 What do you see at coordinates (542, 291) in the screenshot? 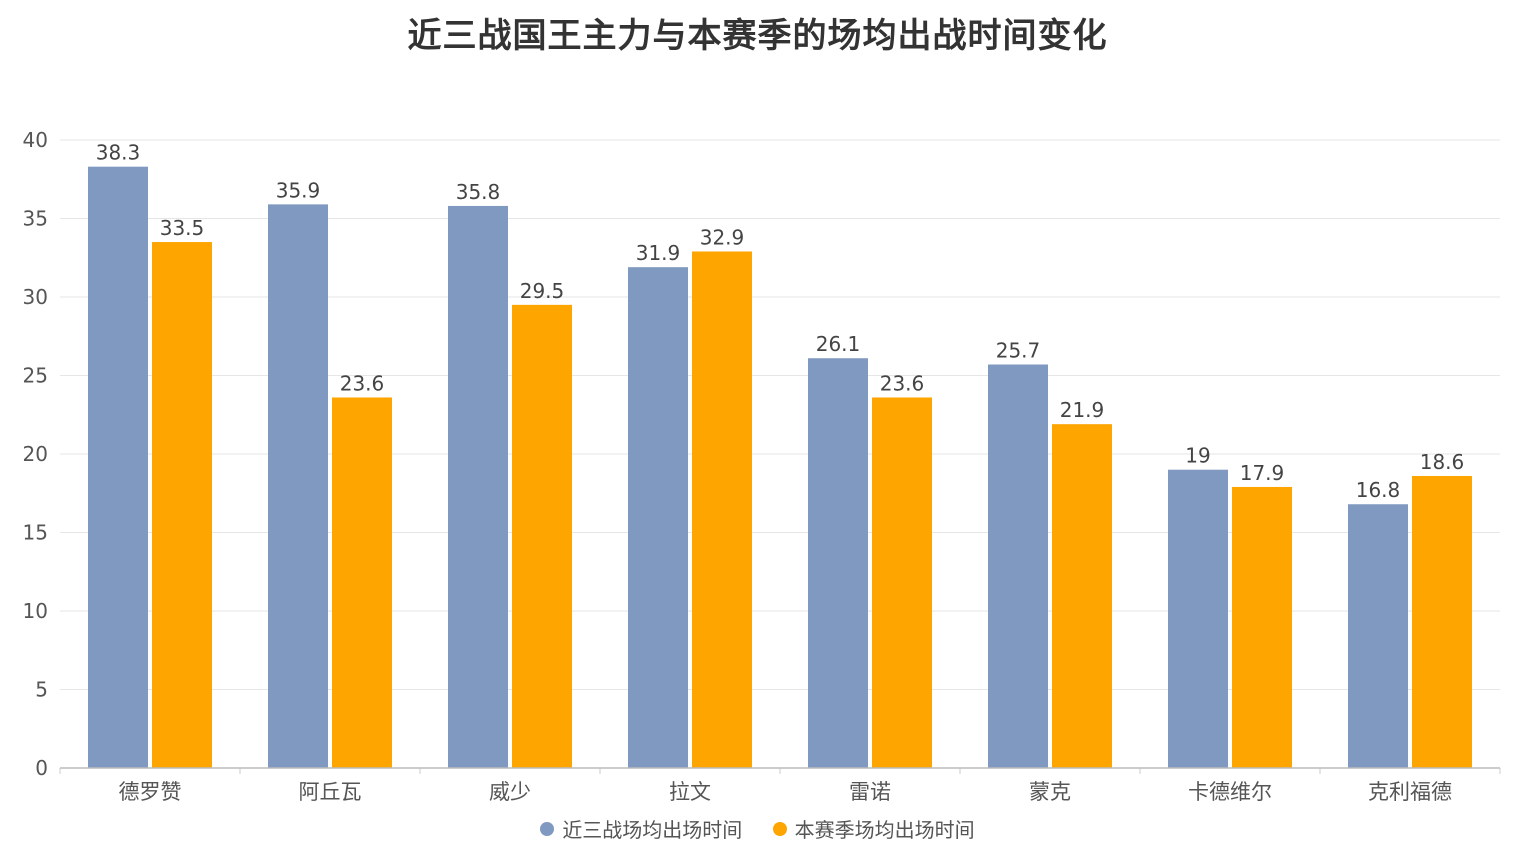
I see `bar-value-label: 29.5` at bounding box center [542, 291].